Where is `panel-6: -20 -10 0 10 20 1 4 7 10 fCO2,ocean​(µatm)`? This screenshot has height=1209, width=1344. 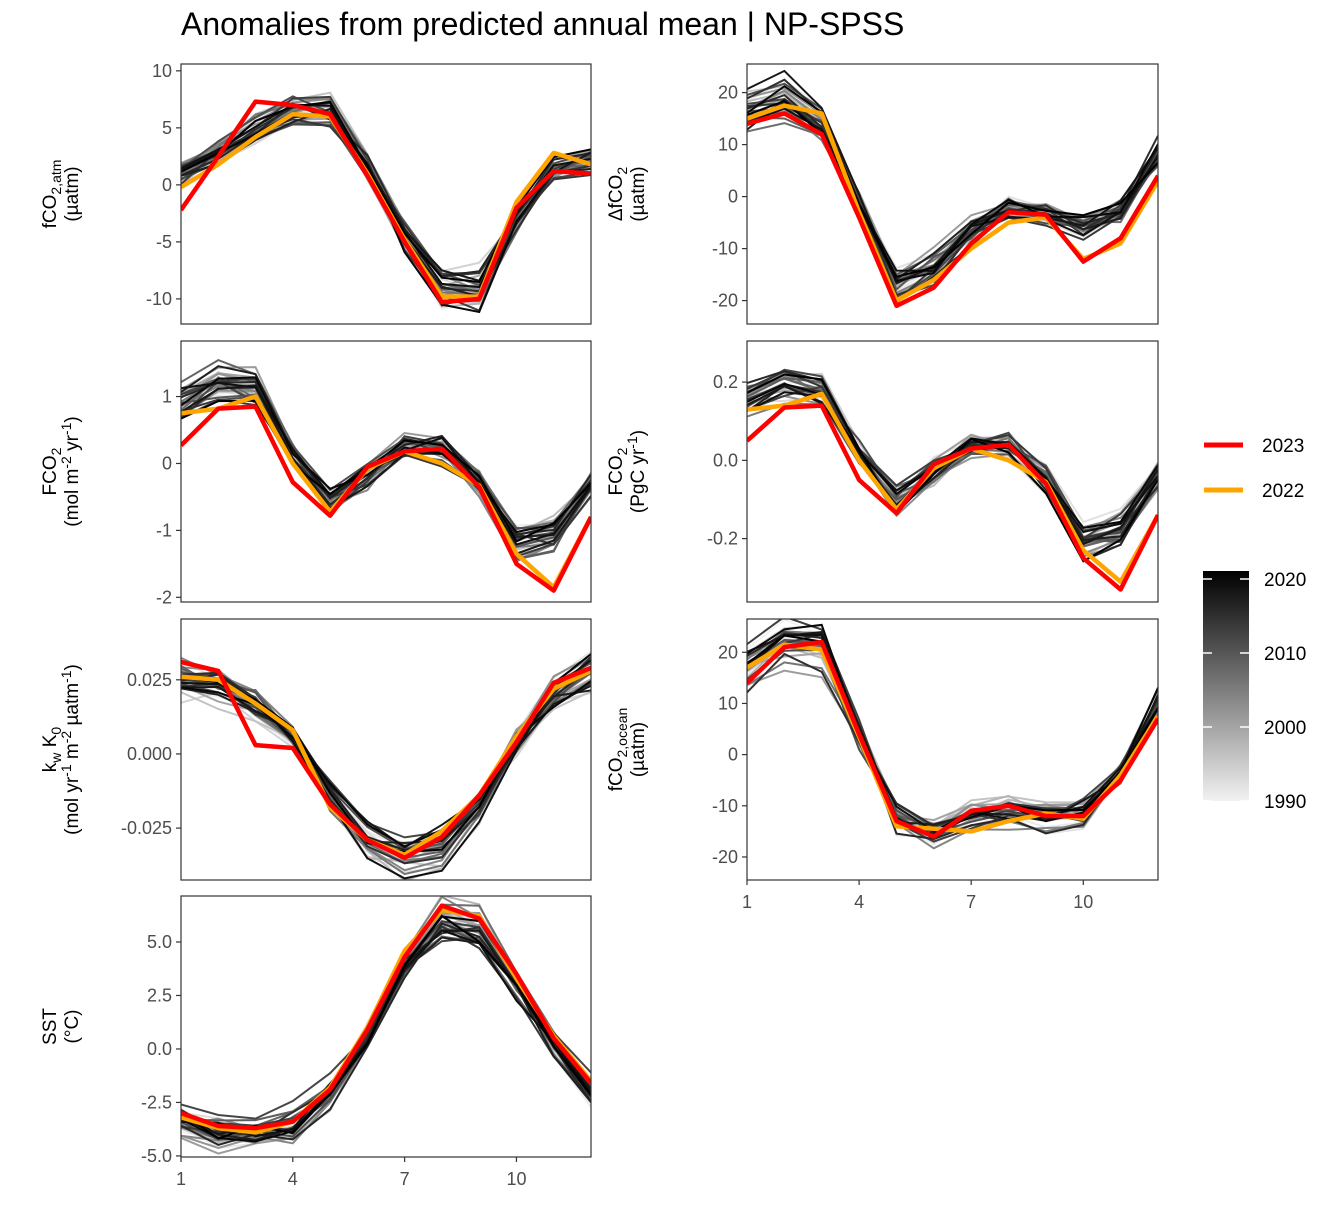 panel-6: -20 -10 0 10 20 1 4 7 10 fCO2,ocean​(µatm) is located at coordinates (882, 765).